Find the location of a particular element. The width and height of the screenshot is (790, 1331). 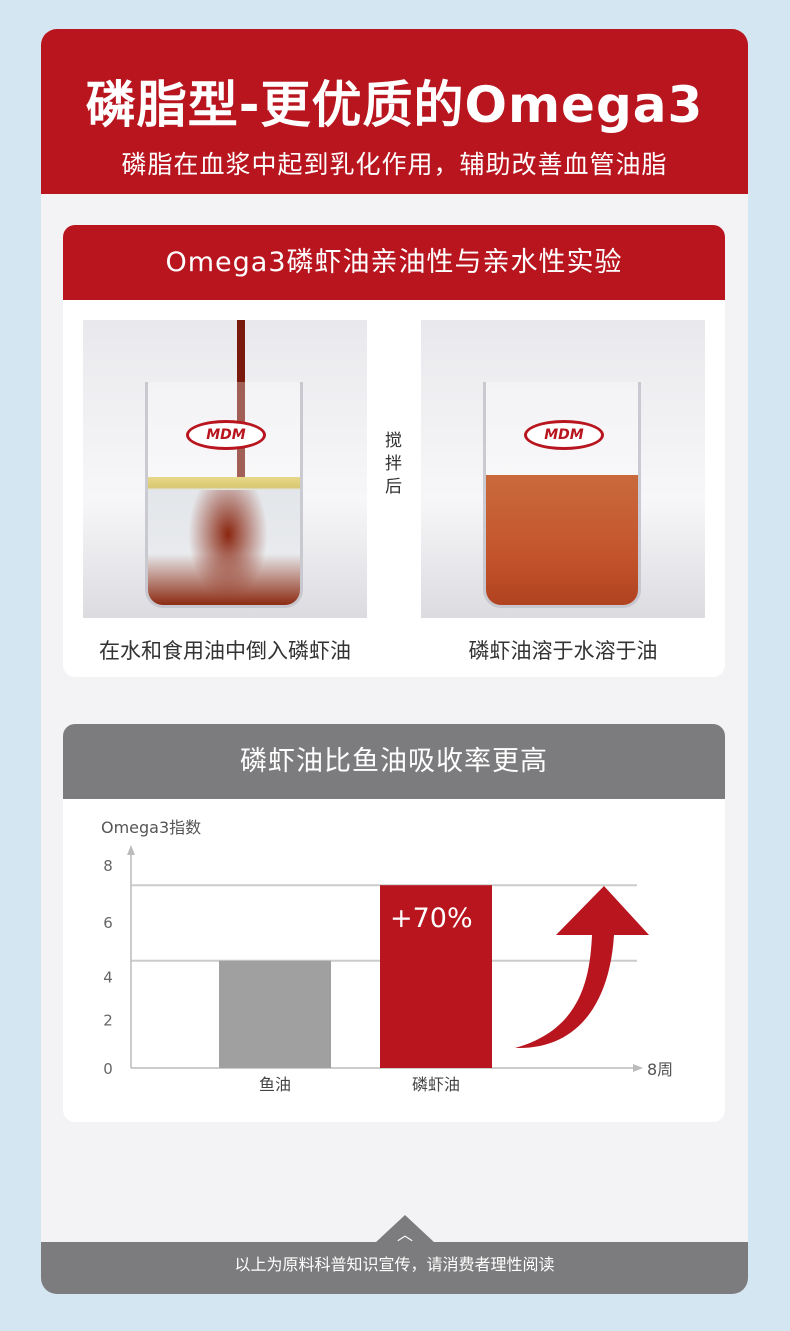

upward-arrow-icon is located at coordinates (582, 967).